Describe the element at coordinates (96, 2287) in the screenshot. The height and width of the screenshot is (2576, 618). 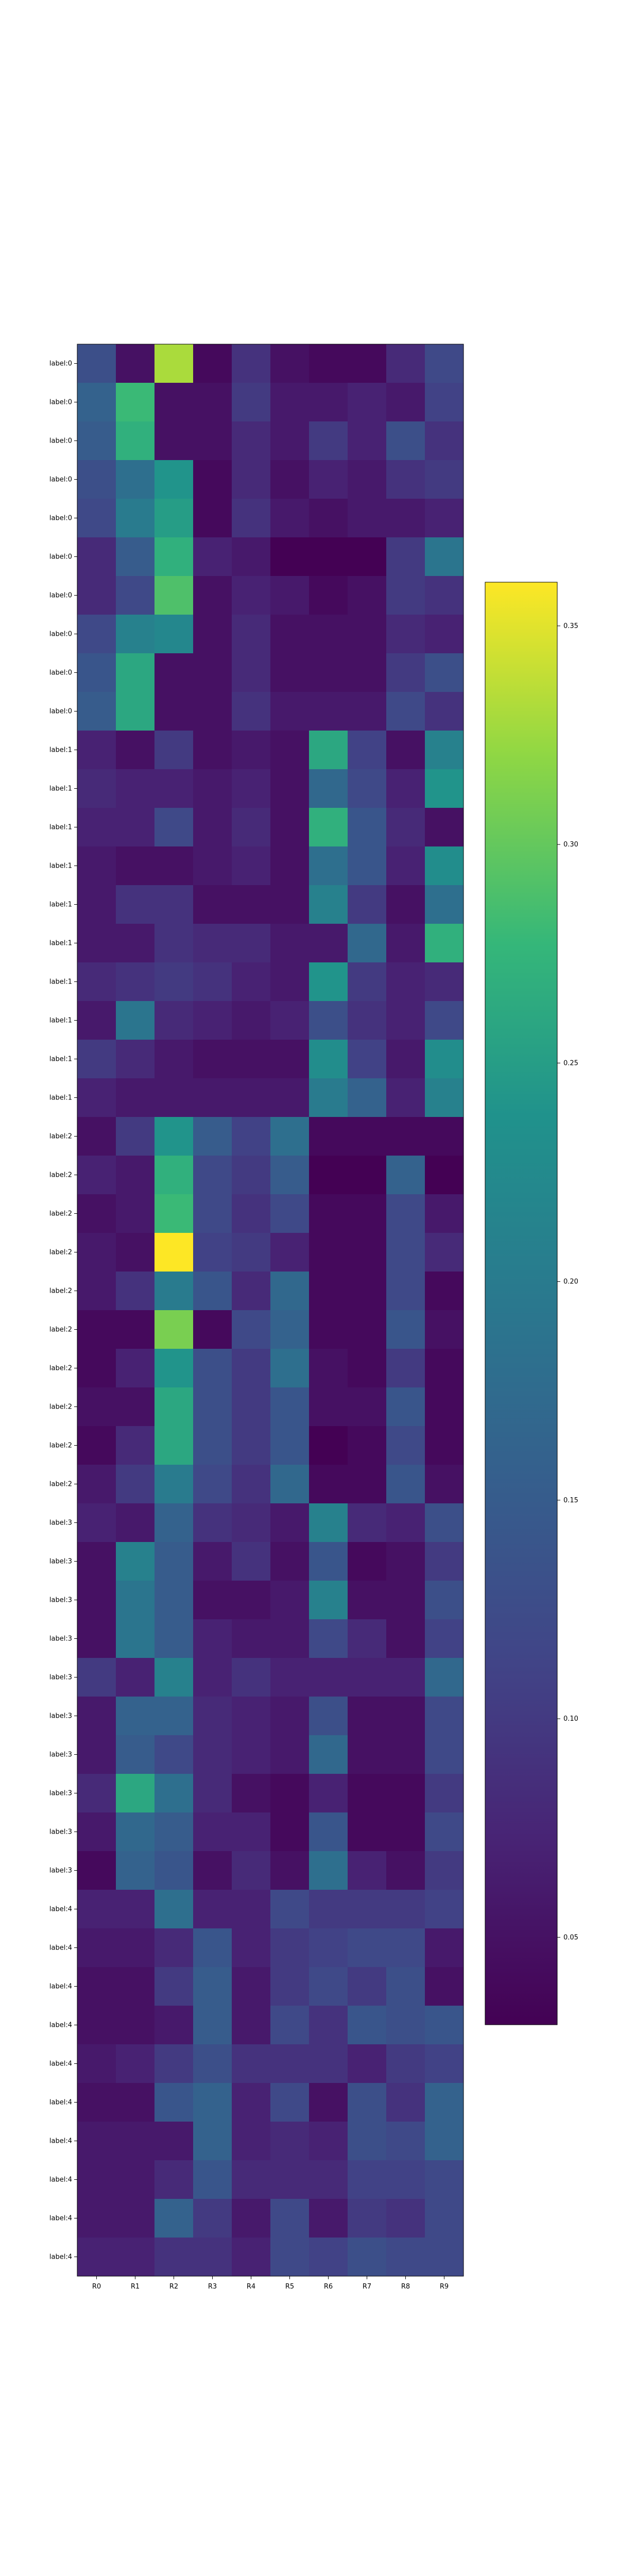
I see `x-tick-label: R0` at that location.